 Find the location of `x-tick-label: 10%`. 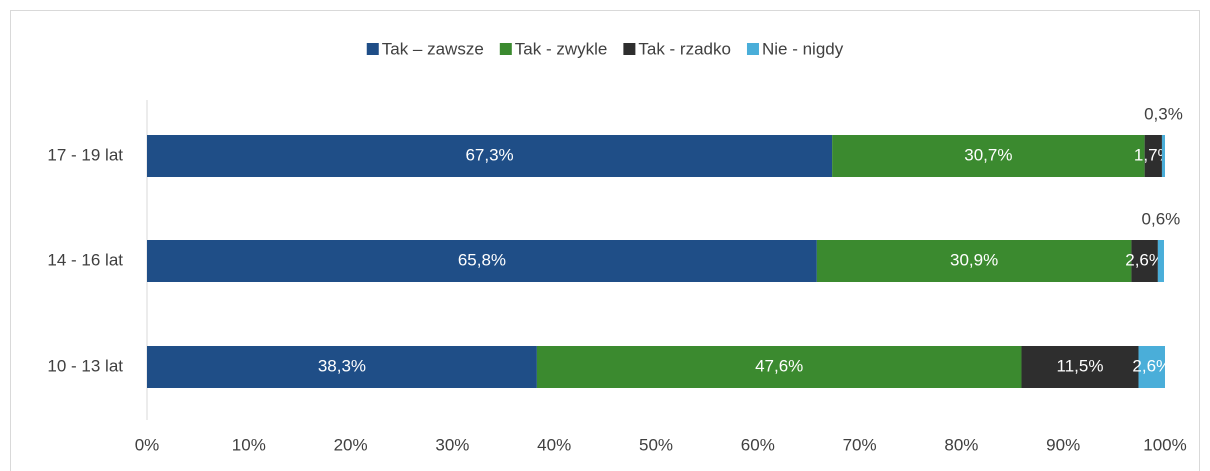

x-tick-label: 10% is located at coordinates (249, 444).